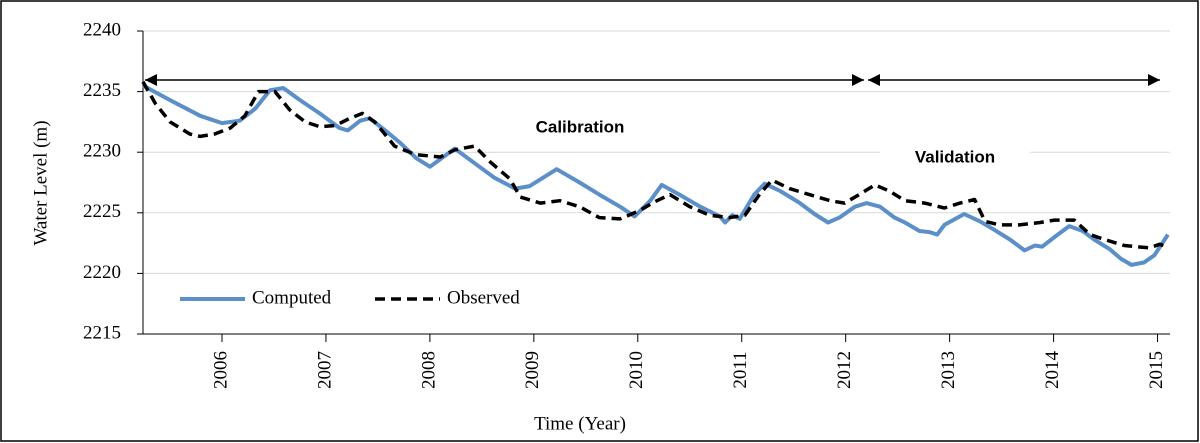 The height and width of the screenshot is (443, 1200). Describe the element at coordinates (844, 370) in the screenshot. I see `x-tick-label: 2012` at that location.